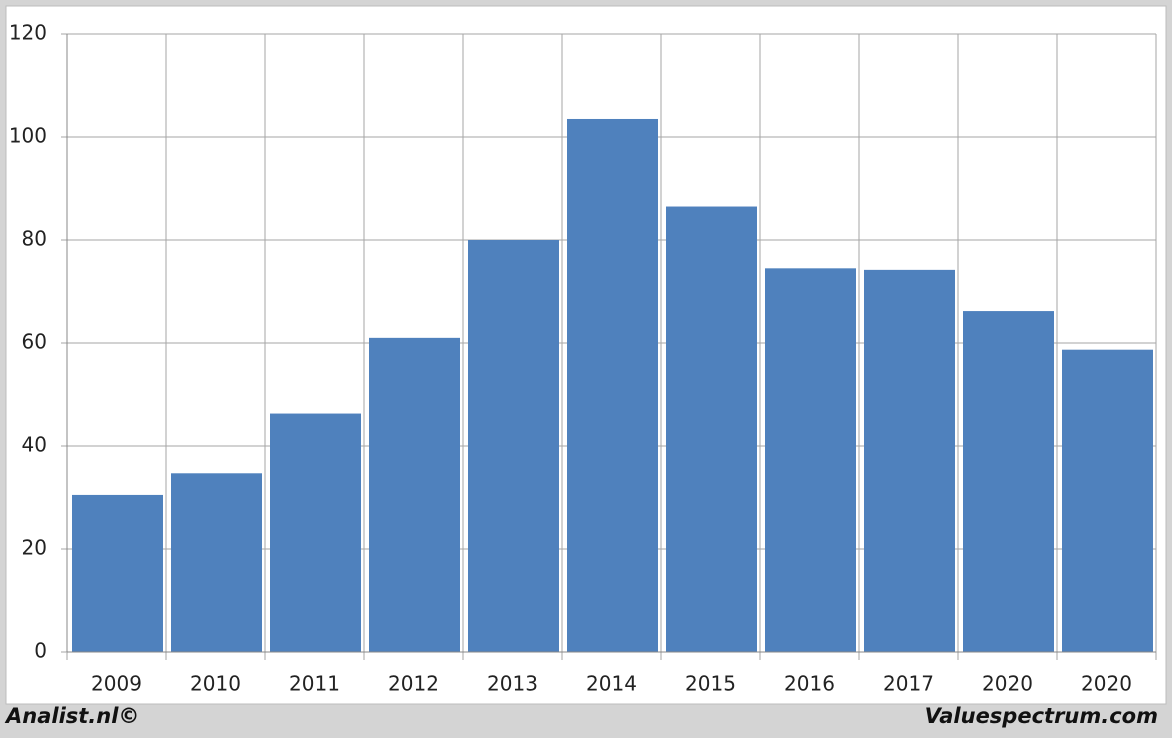  I want to click on x-tick-label: 2010, so click(215, 684).